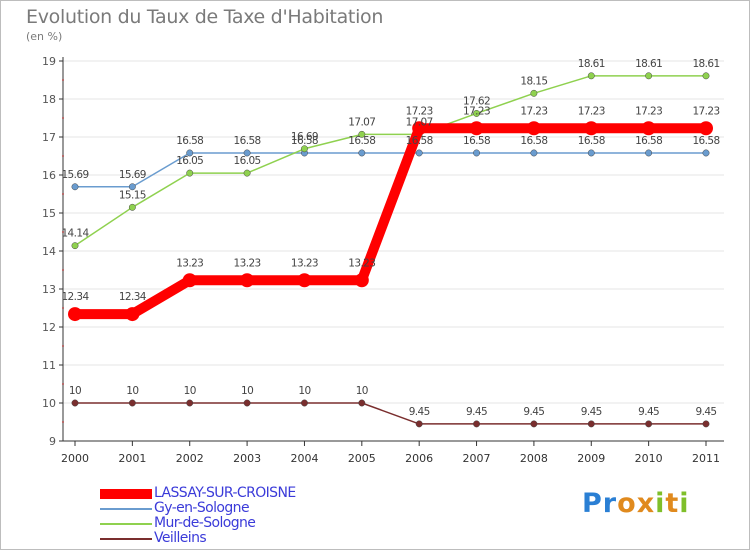 The image size is (750, 550). Describe the element at coordinates (476, 412) in the screenshot. I see `data-label-veilleins-2007: 9.45` at that location.